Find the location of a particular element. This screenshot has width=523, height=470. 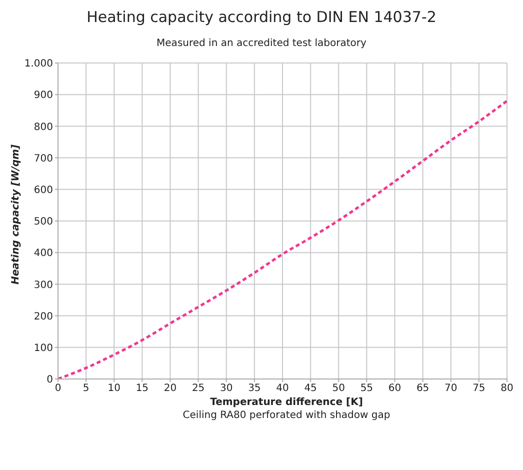

x-tick-label: 75 is located at coordinates (479, 388).